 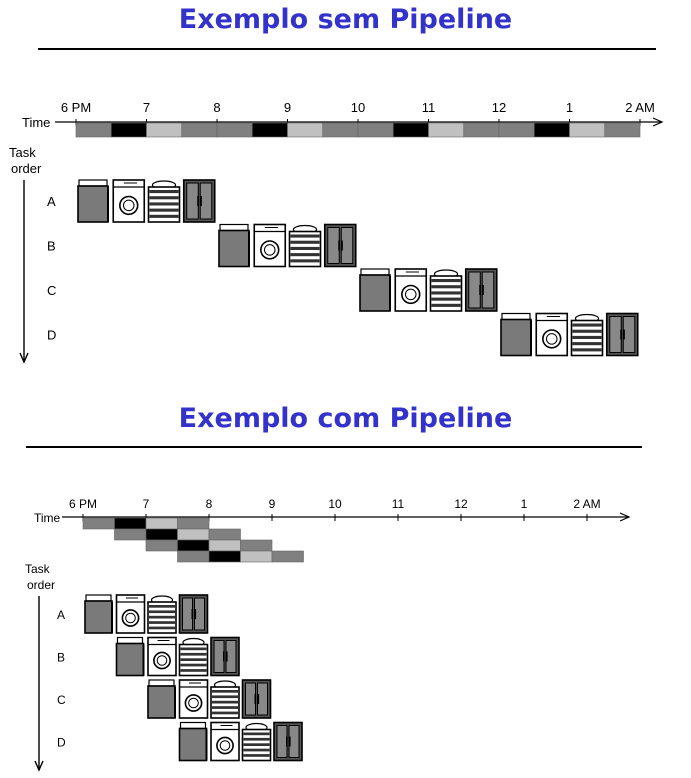 What do you see at coordinates (347, 49) in the screenshot?
I see `title-underline-top` at bounding box center [347, 49].